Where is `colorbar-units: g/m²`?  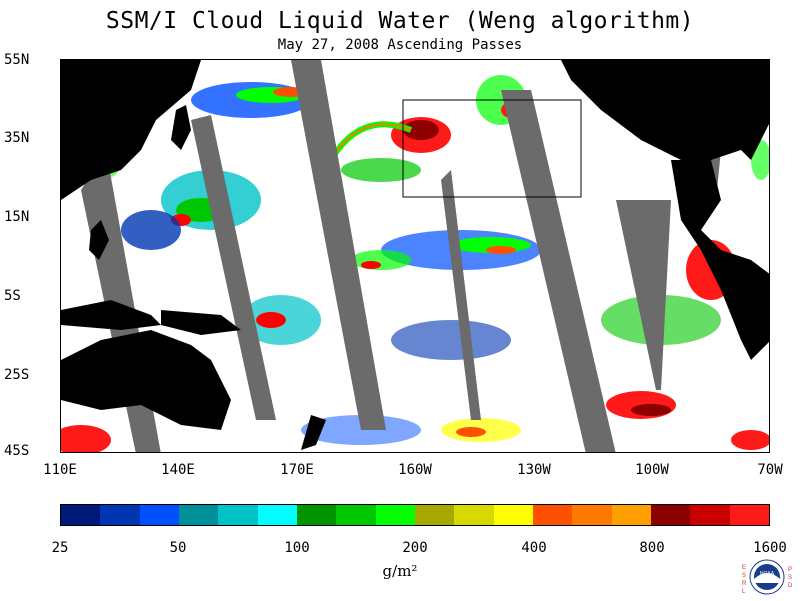 colorbar-units: g/m² is located at coordinates (400, 571).